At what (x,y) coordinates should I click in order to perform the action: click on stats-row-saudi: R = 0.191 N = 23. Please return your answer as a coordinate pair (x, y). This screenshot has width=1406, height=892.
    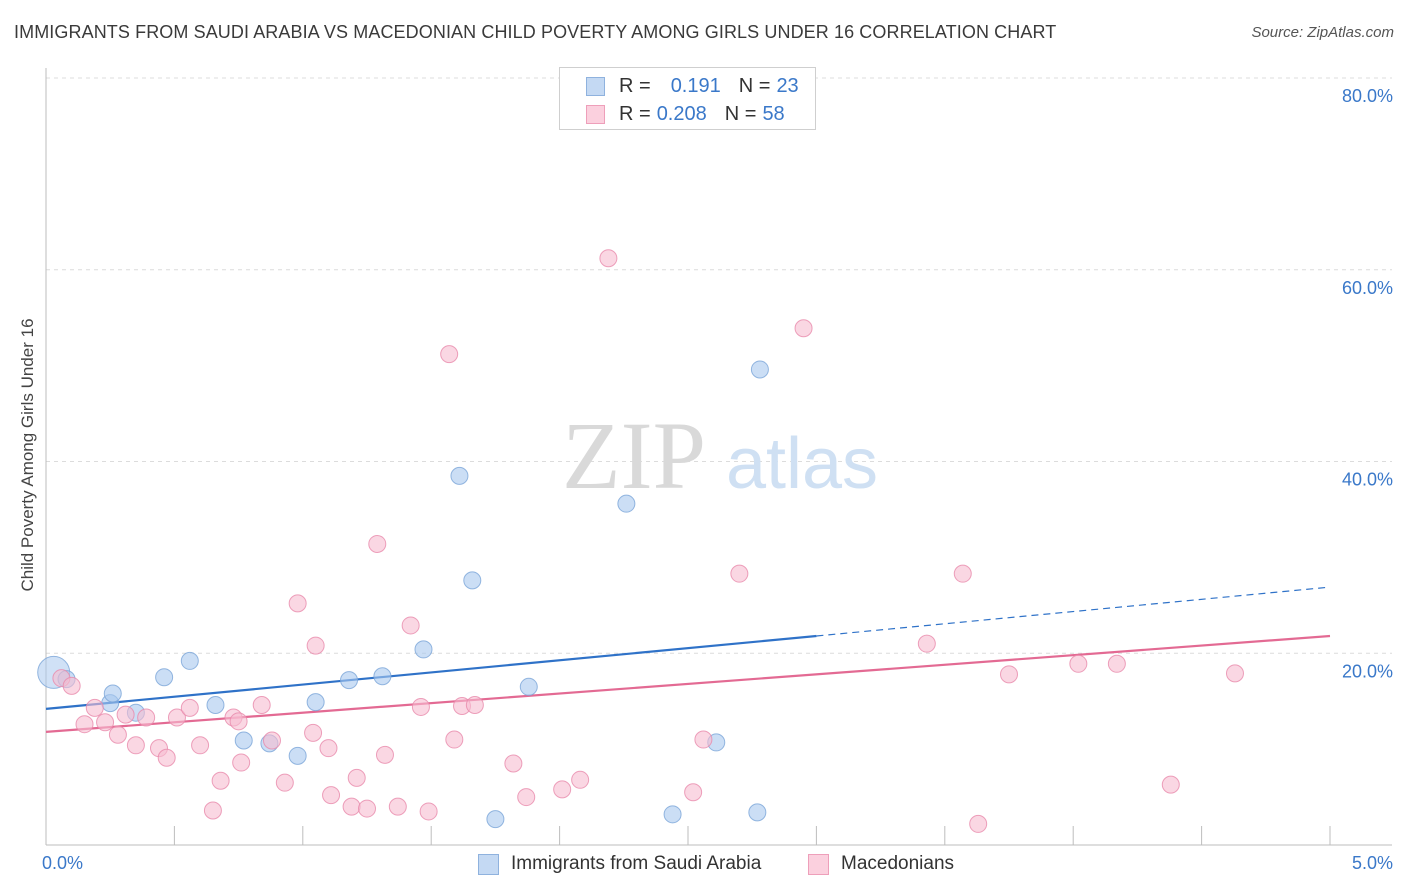
    Looking at the image, I should click on (692, 86).